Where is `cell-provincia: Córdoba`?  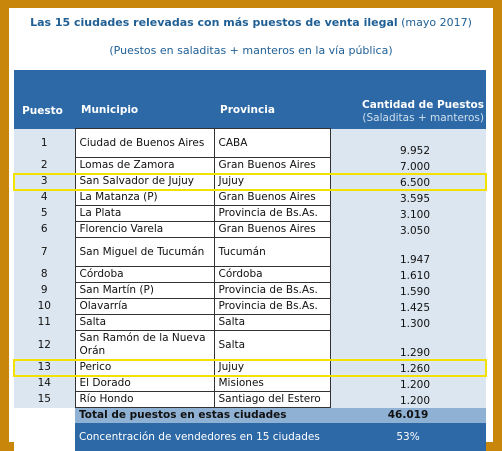 cell-provincia: Córdoba is located at coordinates (272, 274).